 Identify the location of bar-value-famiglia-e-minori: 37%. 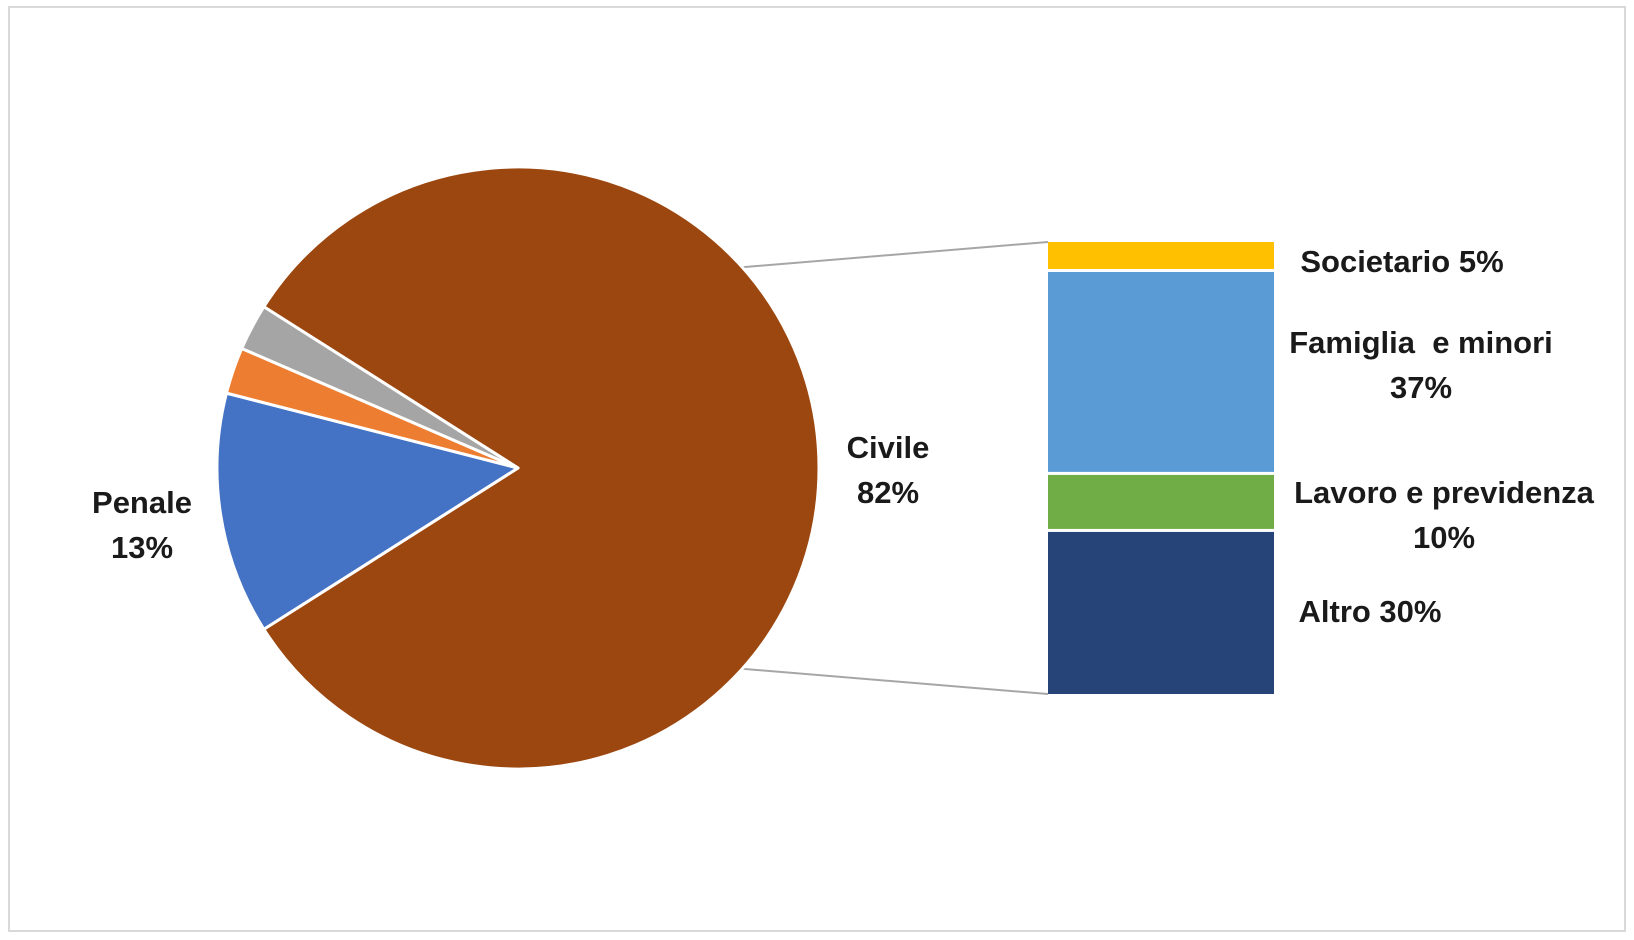
(1421, 387).